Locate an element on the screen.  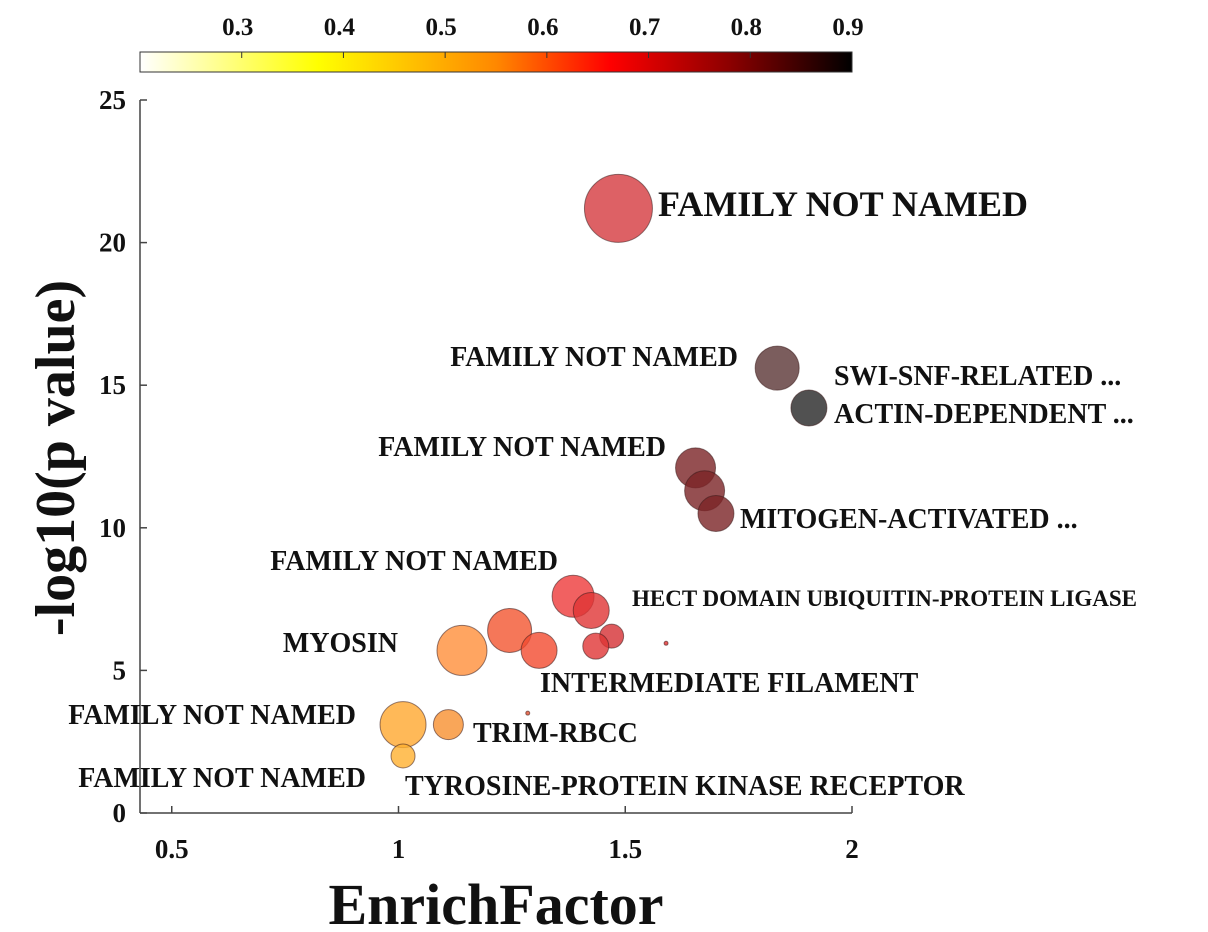
point-label: TRIM-RBCC is located at coordinates (555, 733).